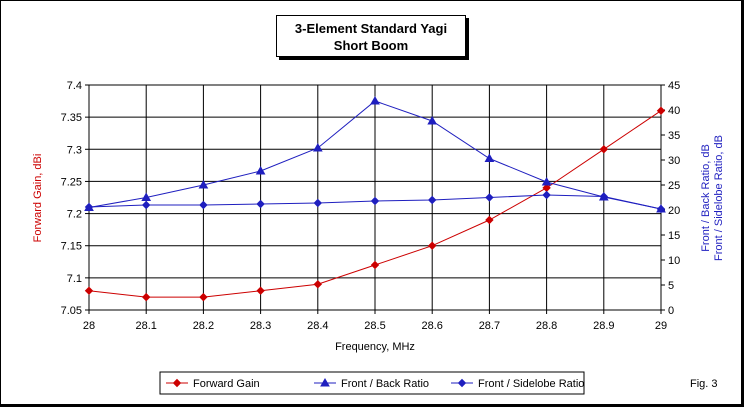 This screenshot has width=744, height=407. What do you see at coordinates (431, 326) in the screenshot?
I see `x-tick-label: 28.6` at bounding box center [431, 326].